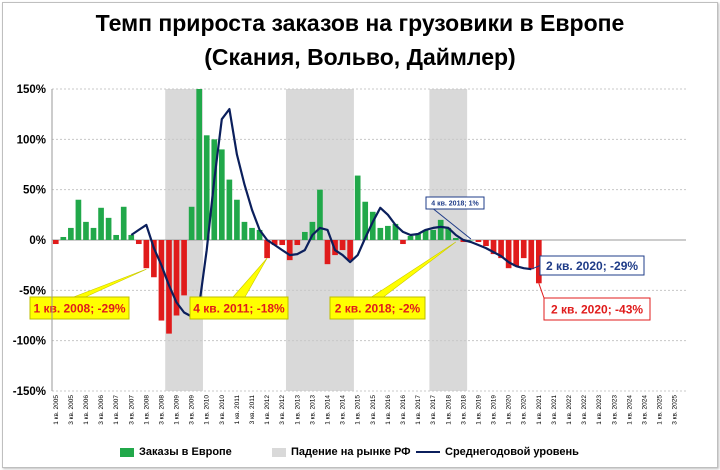 This screenshot has width=720, height=470. I want to click on x-tick-label: 1 кв. 2006, so click(86, 410).